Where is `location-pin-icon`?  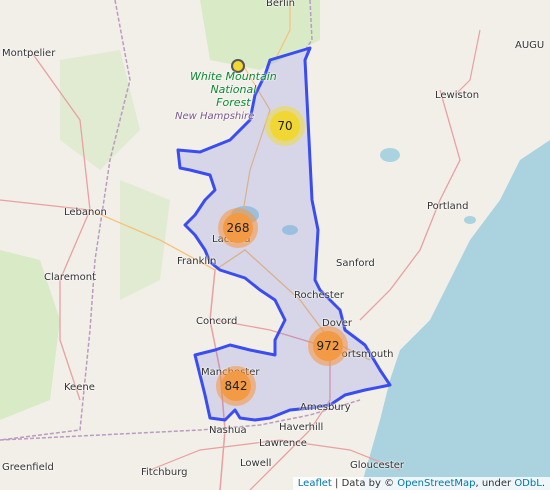
location-pin-icon is located at coordinates (238, 68).